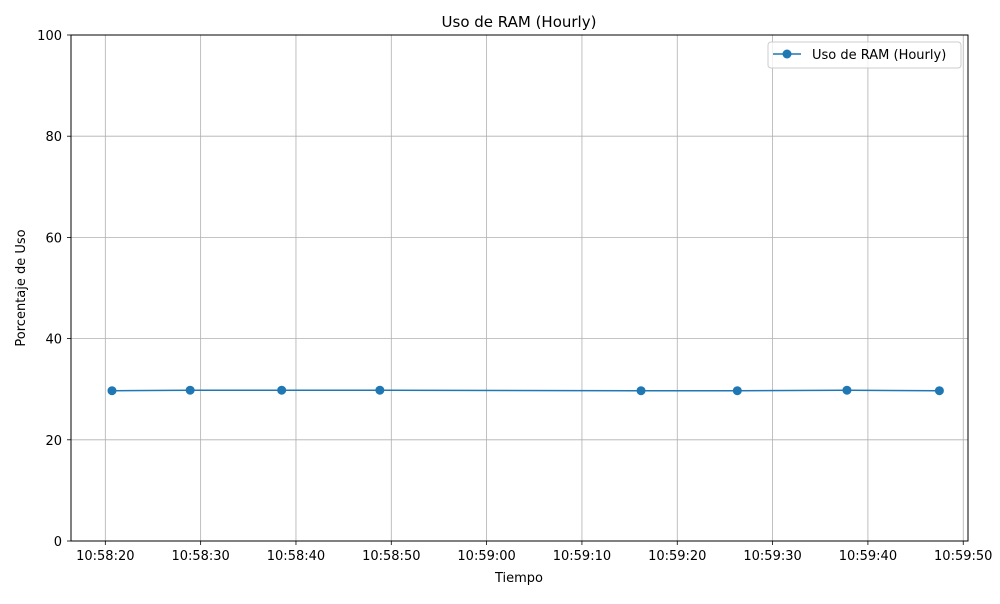  What do you see at coordinates (519, 22) in the screenshot?
I see `chart-title: Uso de RAM (Hourly)` at bounding box center [519, 22].